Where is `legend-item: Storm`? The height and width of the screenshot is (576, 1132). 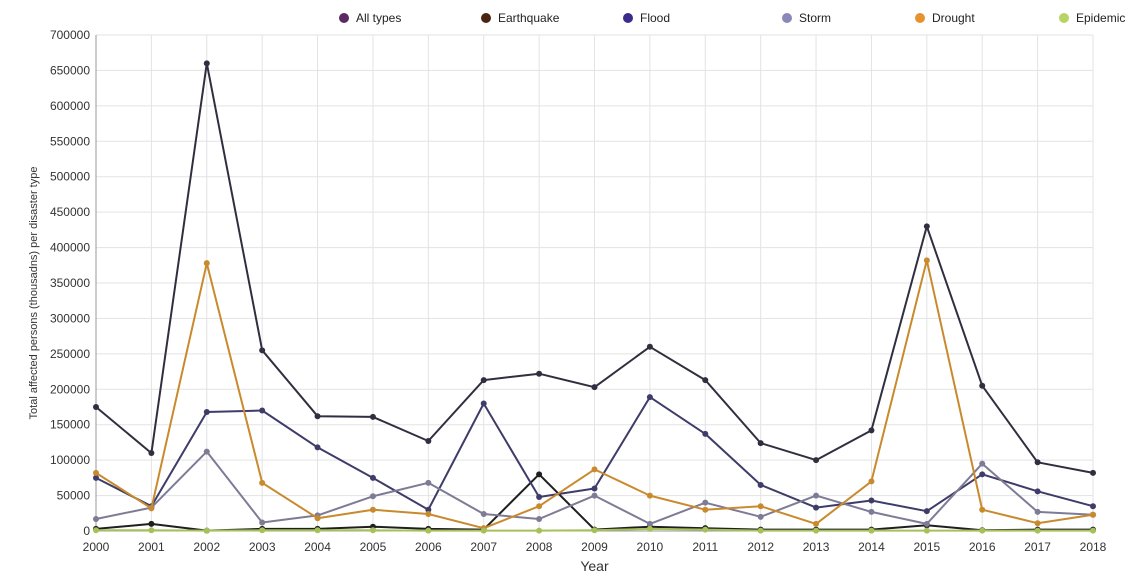 legend-item: Storm is located at coordinates (806, 18).